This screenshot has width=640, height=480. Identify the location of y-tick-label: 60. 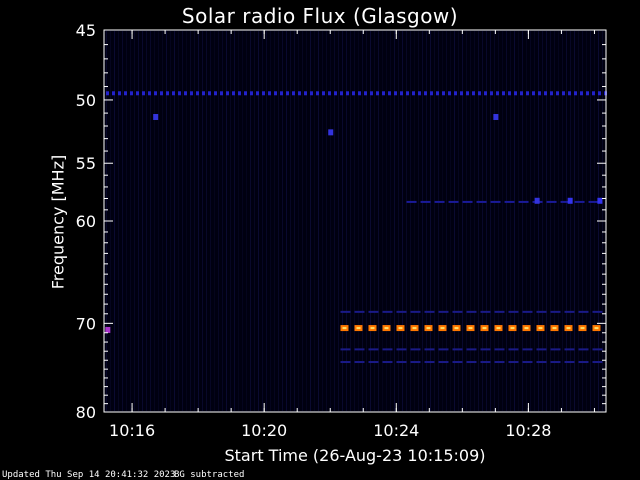
(86, 221).